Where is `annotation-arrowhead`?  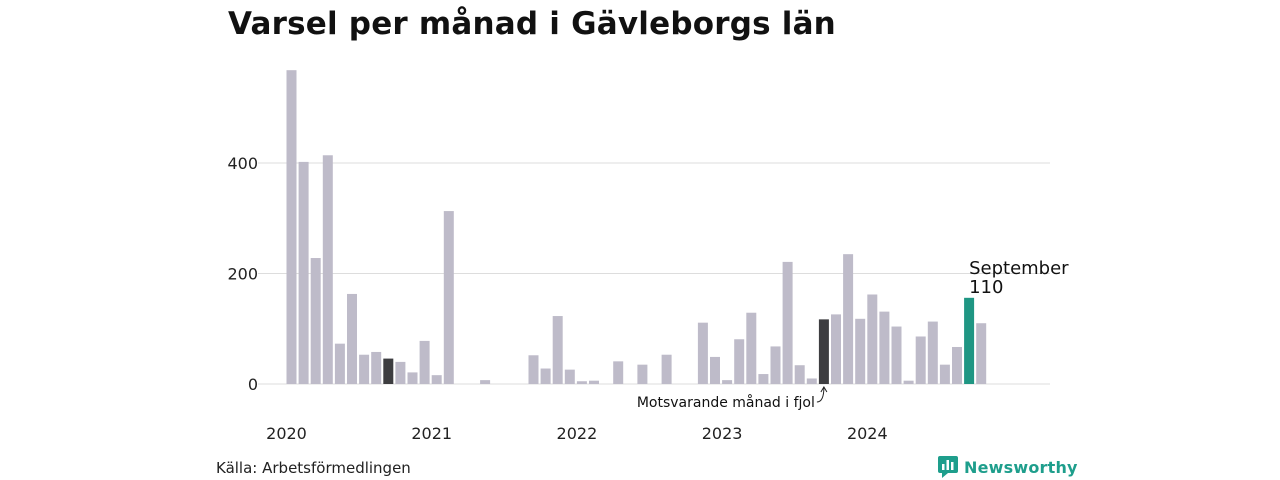 annotation-arrowhead is located at coordinates (824, 389).